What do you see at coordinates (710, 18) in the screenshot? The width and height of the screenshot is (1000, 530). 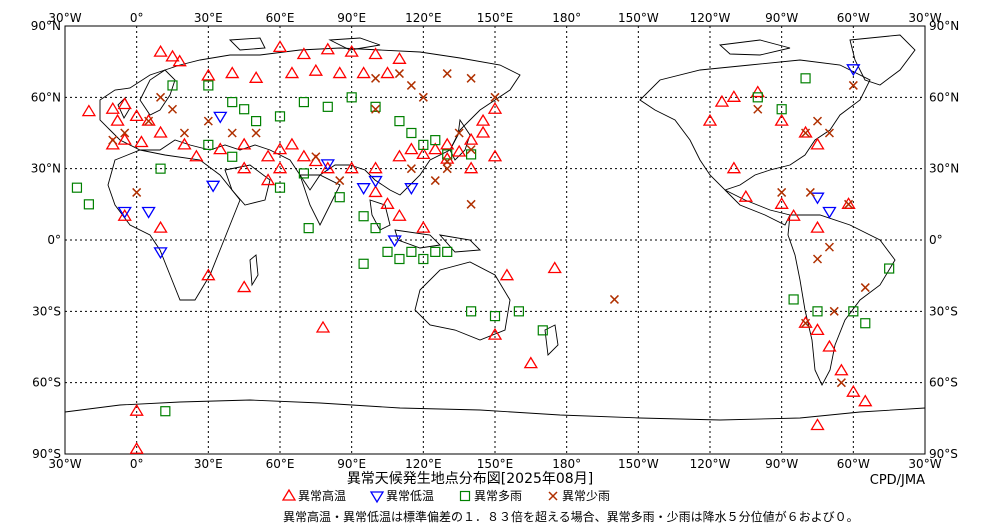 I see `lon-tick-label: 120°W` at bounding box center [710, 18].